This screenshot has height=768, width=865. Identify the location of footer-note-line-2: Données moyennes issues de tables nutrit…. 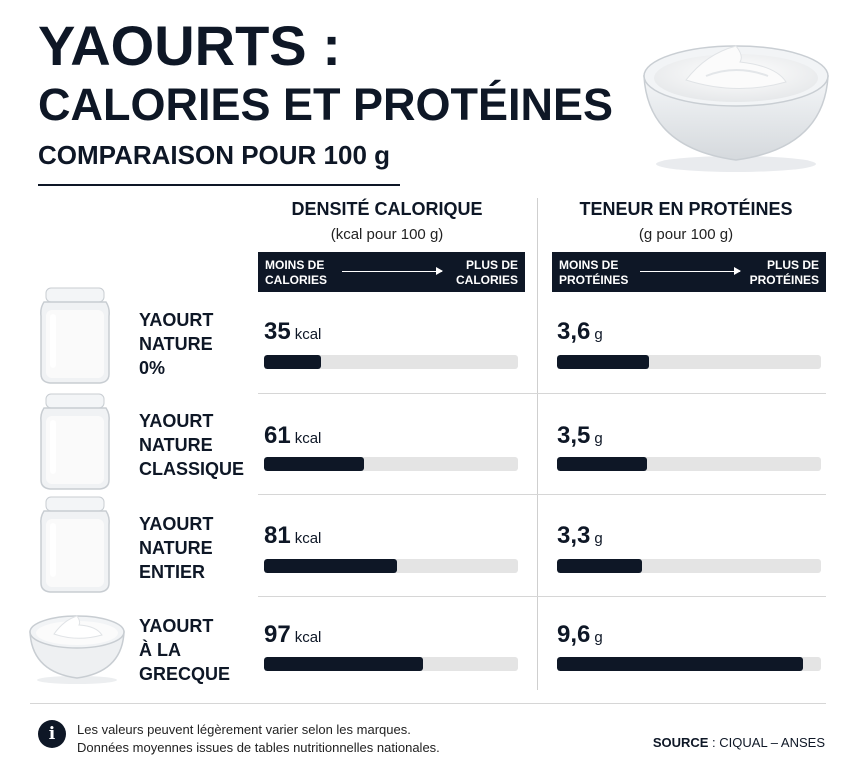
(258, 747).